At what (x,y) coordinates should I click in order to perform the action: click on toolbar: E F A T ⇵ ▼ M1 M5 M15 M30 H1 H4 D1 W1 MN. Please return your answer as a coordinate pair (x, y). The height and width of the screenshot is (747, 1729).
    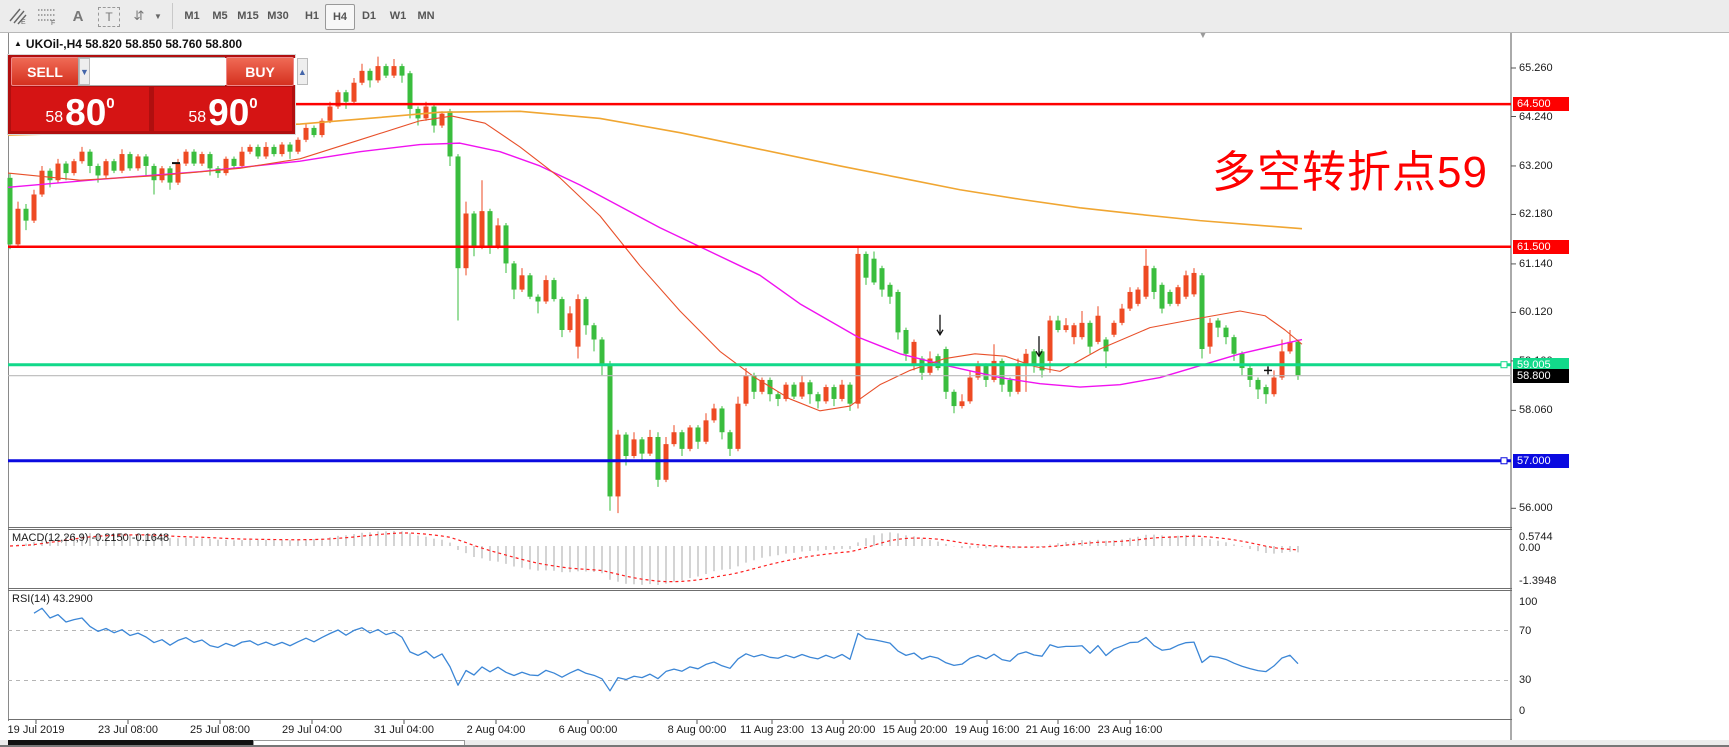
    Looking at the image, I should click on (864, 16).